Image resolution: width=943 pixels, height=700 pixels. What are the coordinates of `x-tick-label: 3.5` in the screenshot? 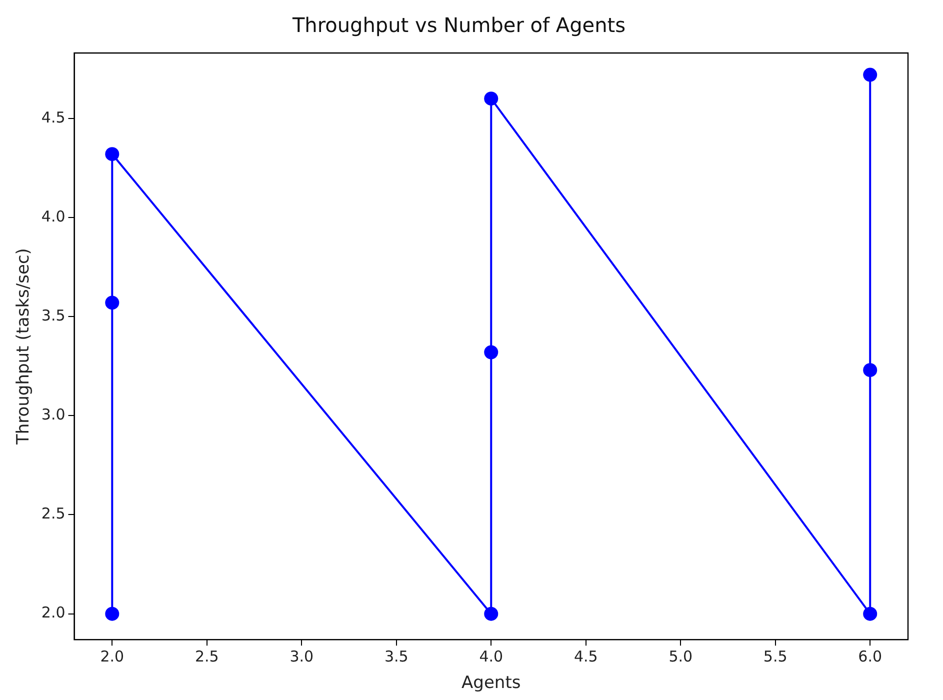 It's located at (396, 656).